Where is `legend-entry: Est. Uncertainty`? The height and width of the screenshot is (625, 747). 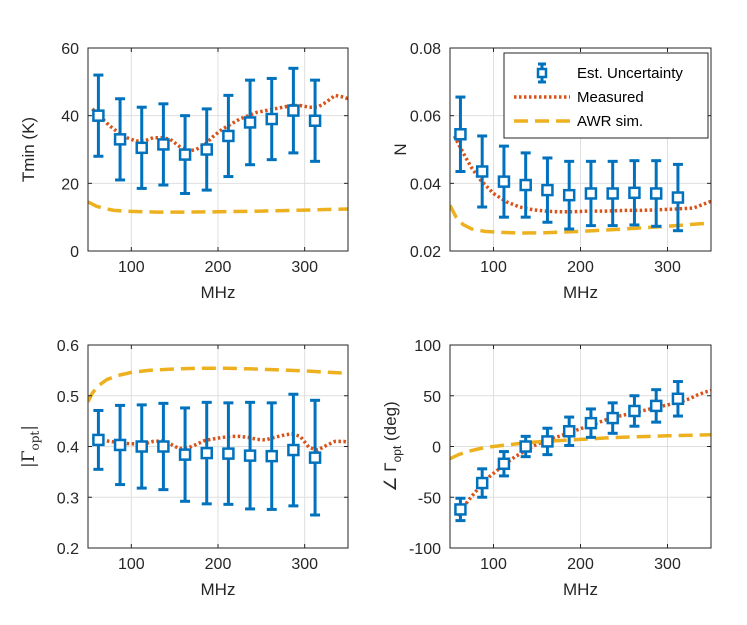
legend-entry: Est. Uncertainty is located at coordinates (630, 73).